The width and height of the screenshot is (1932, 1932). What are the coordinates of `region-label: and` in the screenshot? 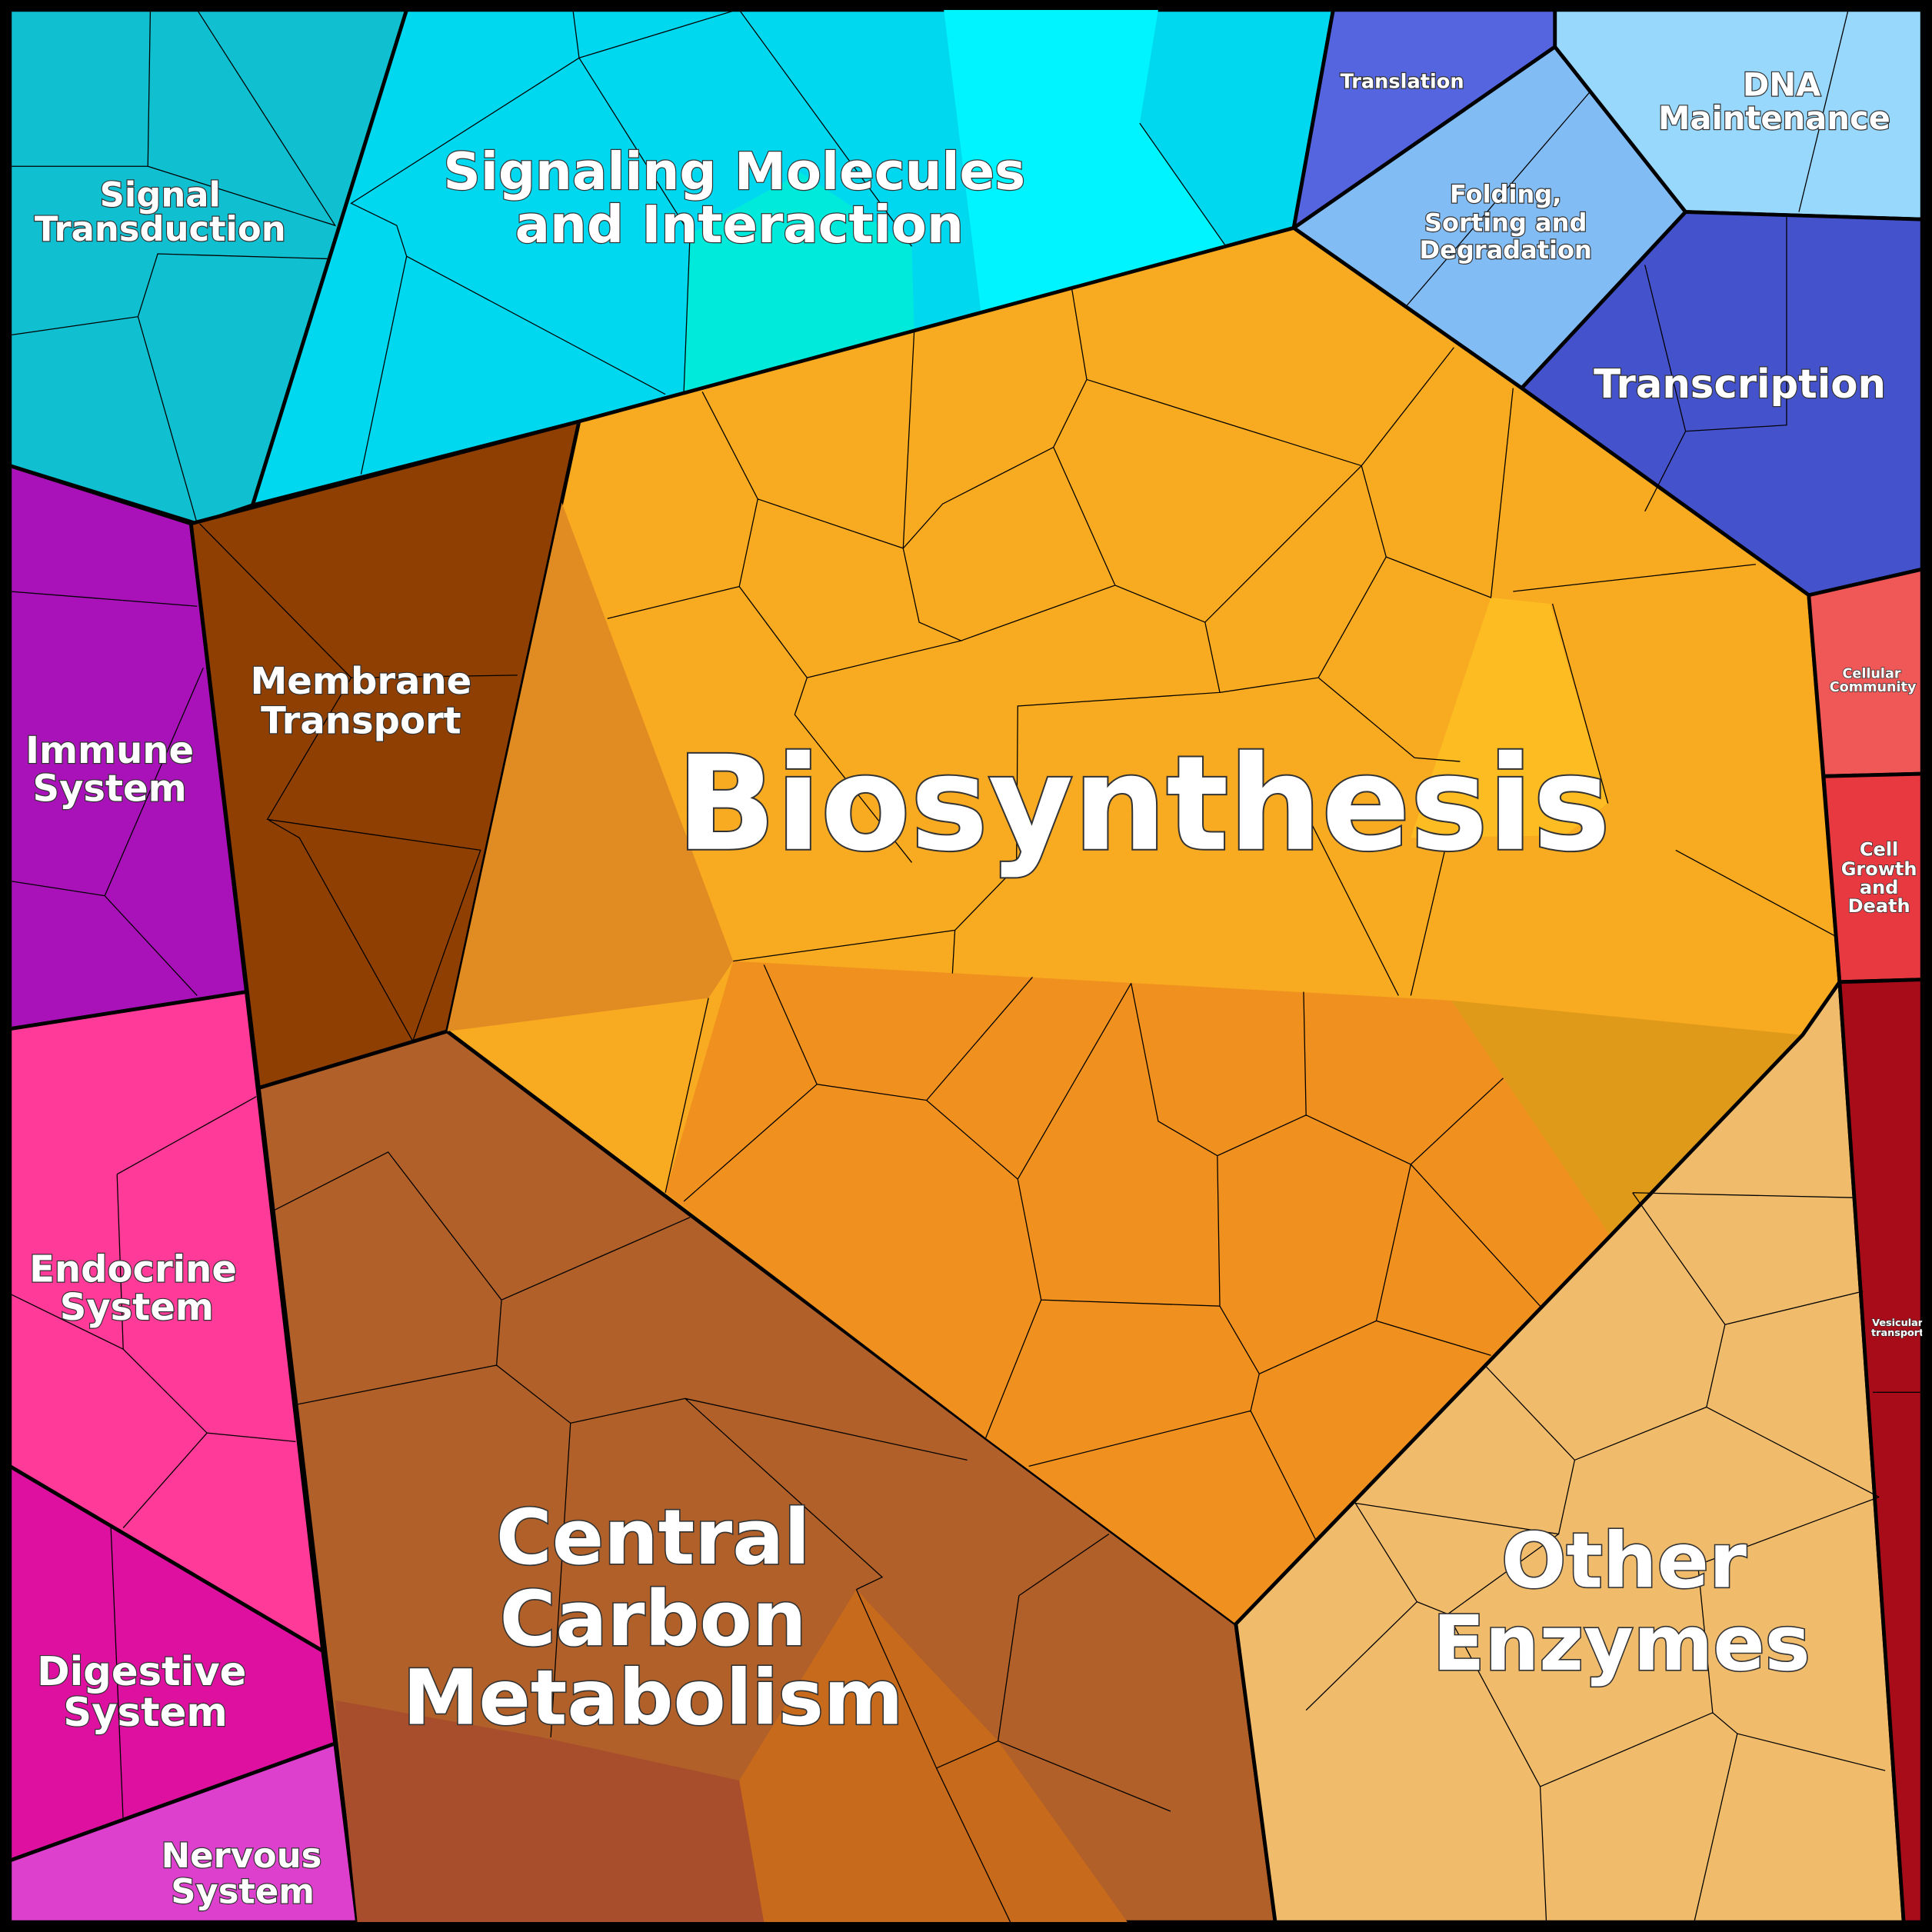 It's located at (1879, 887).